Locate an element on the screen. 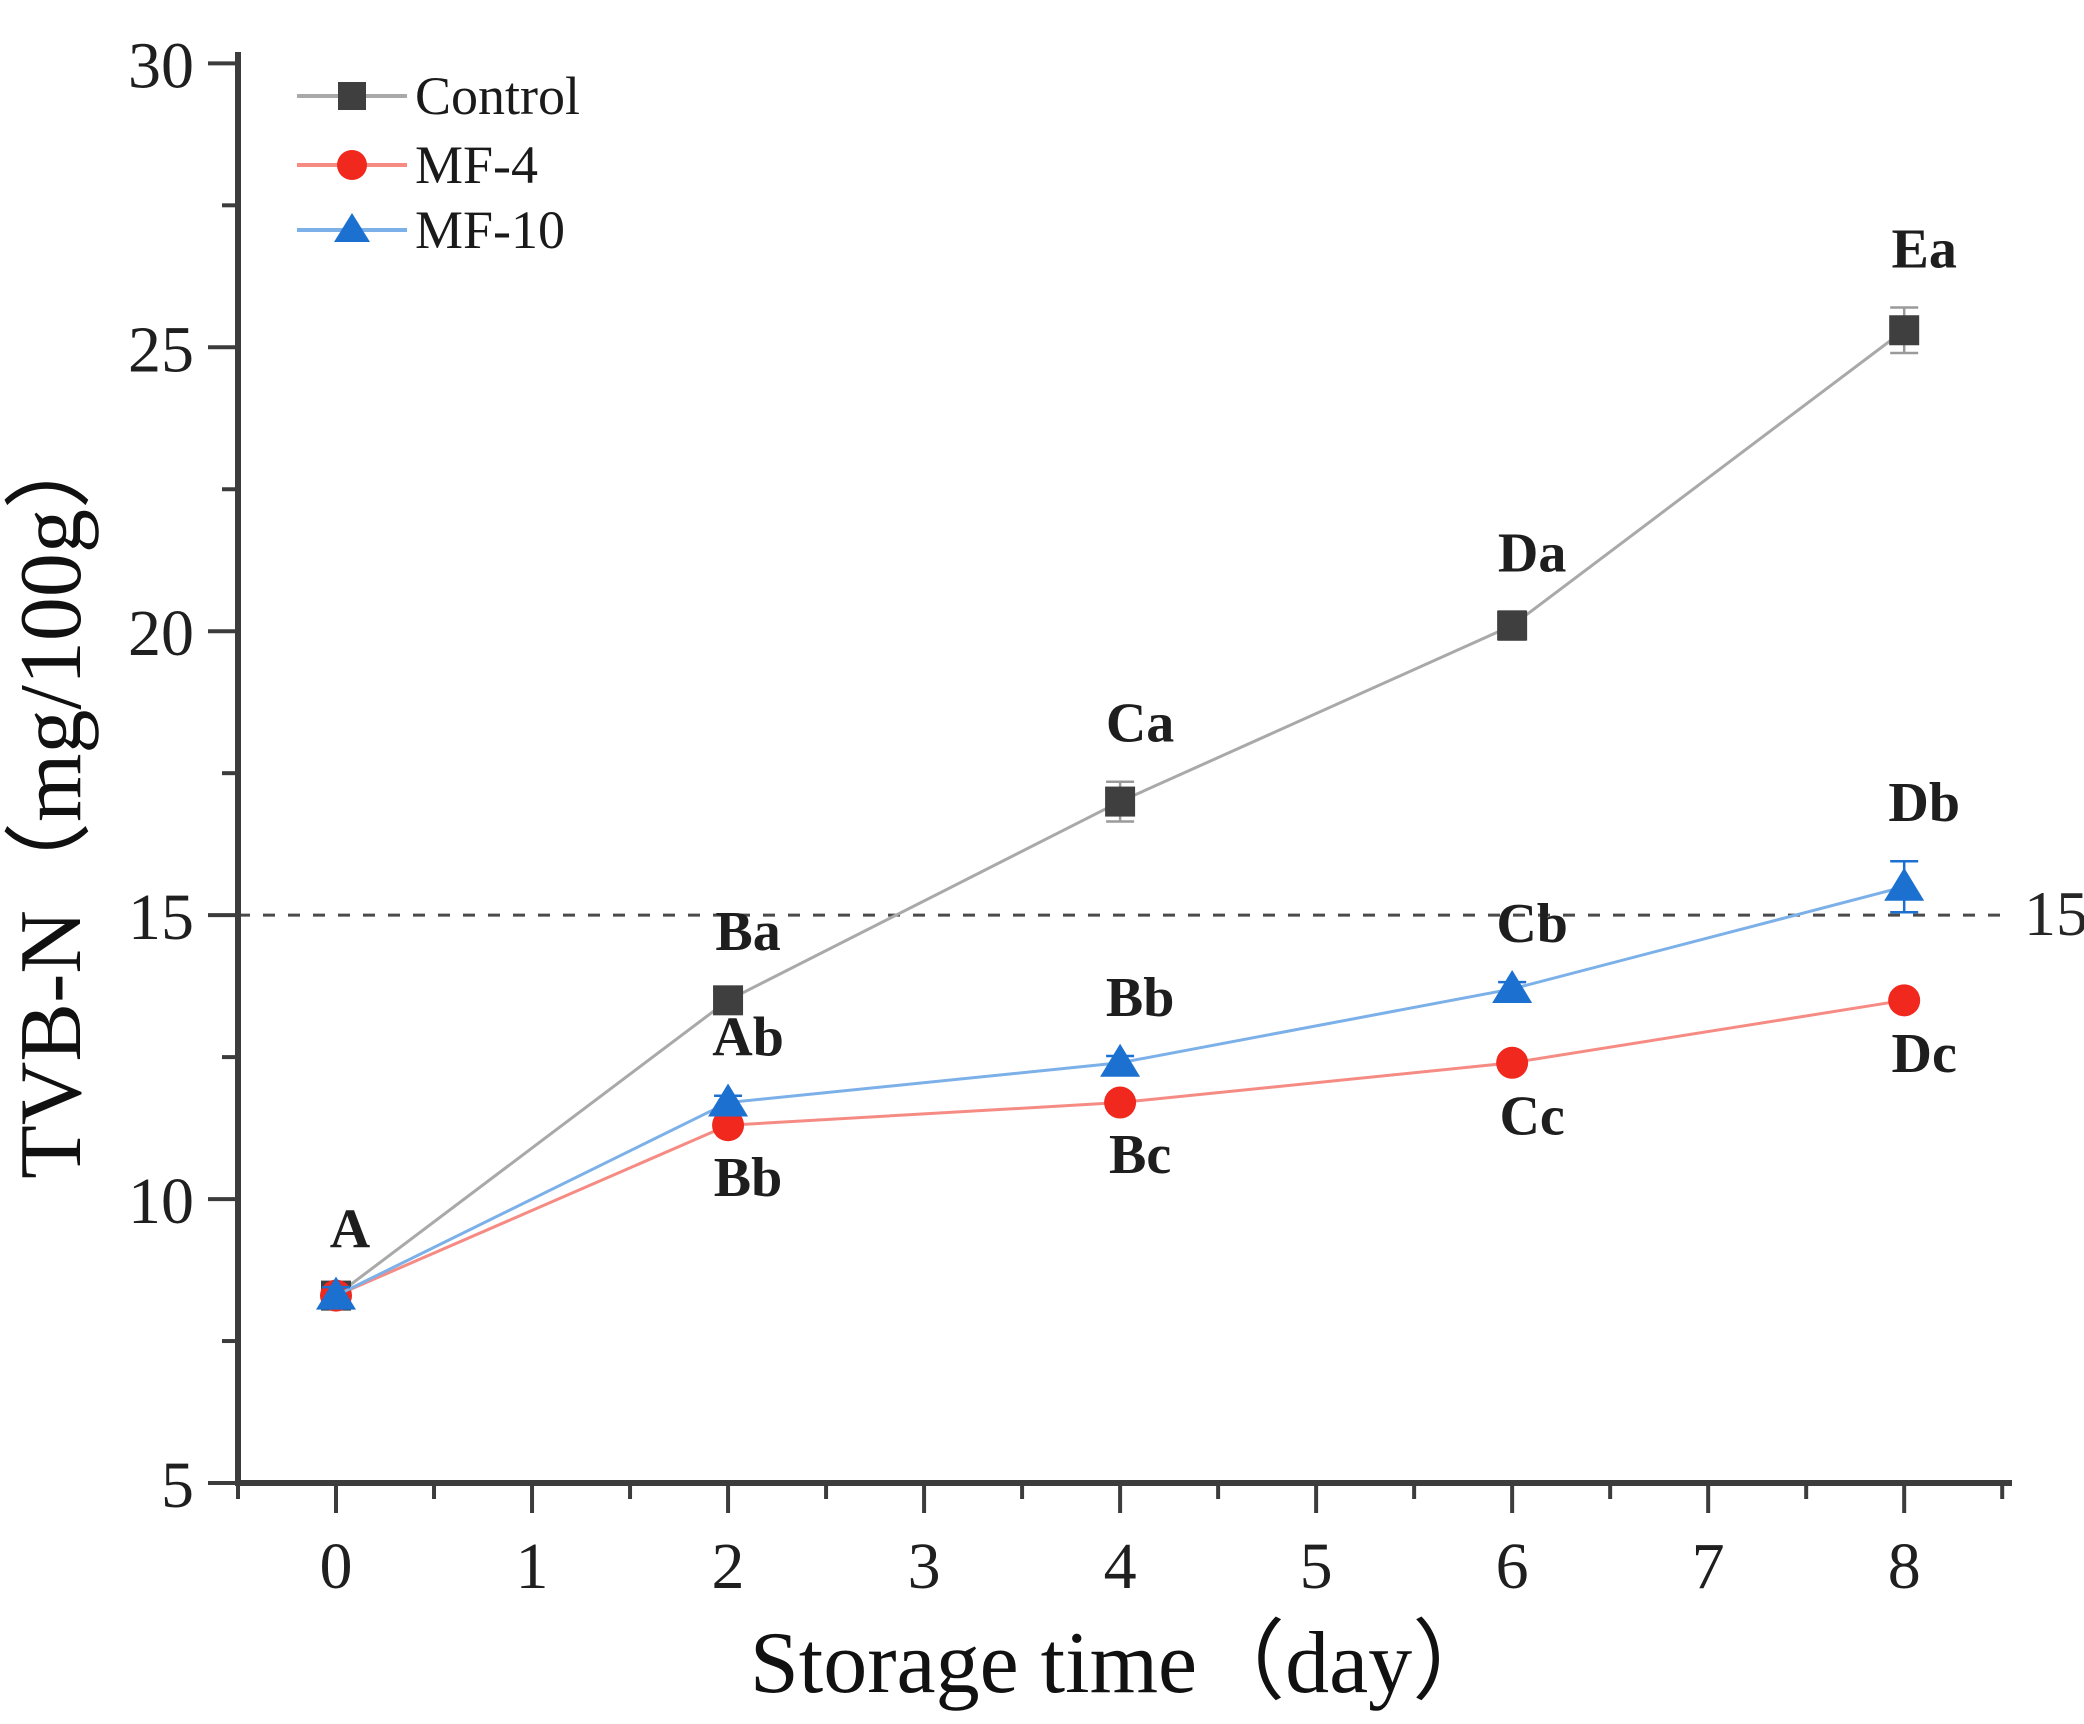 The width and height of the screenshot is (2084, 1724). x-tick-label: 7 is located at coordinates (1708, 1566).